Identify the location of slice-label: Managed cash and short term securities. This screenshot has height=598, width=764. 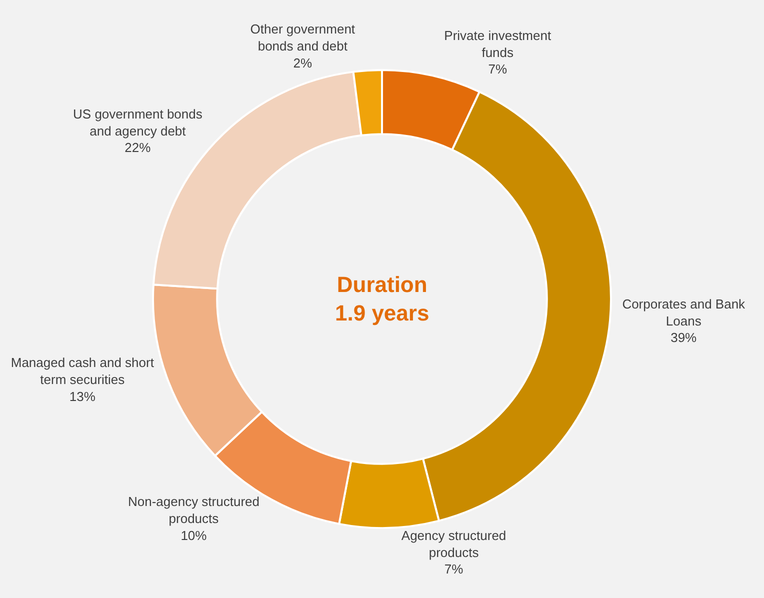
(82, 370).